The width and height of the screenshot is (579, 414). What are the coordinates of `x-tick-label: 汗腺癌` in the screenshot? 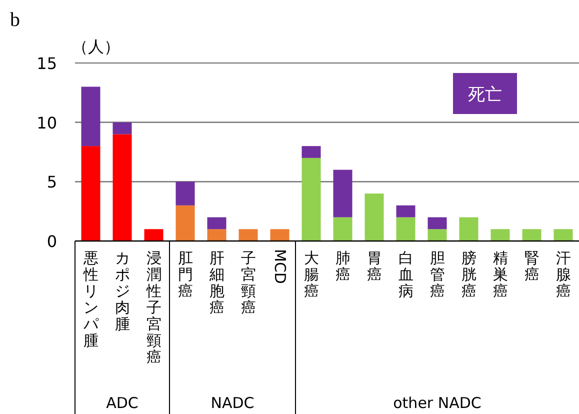 It's located at (563, 274).